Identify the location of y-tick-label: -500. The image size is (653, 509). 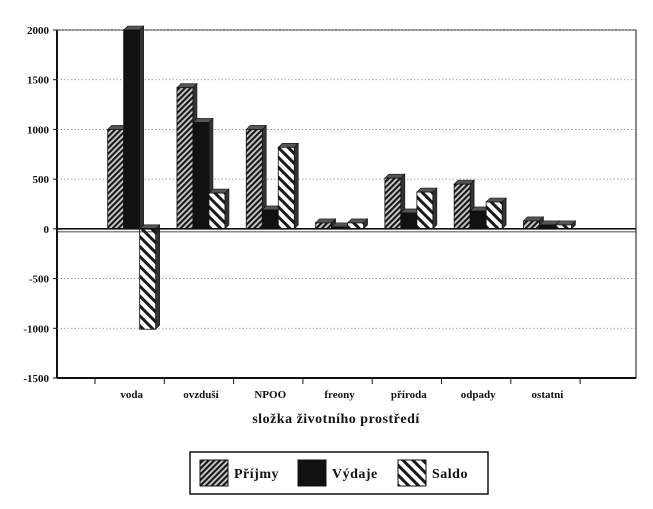
(39, 280).